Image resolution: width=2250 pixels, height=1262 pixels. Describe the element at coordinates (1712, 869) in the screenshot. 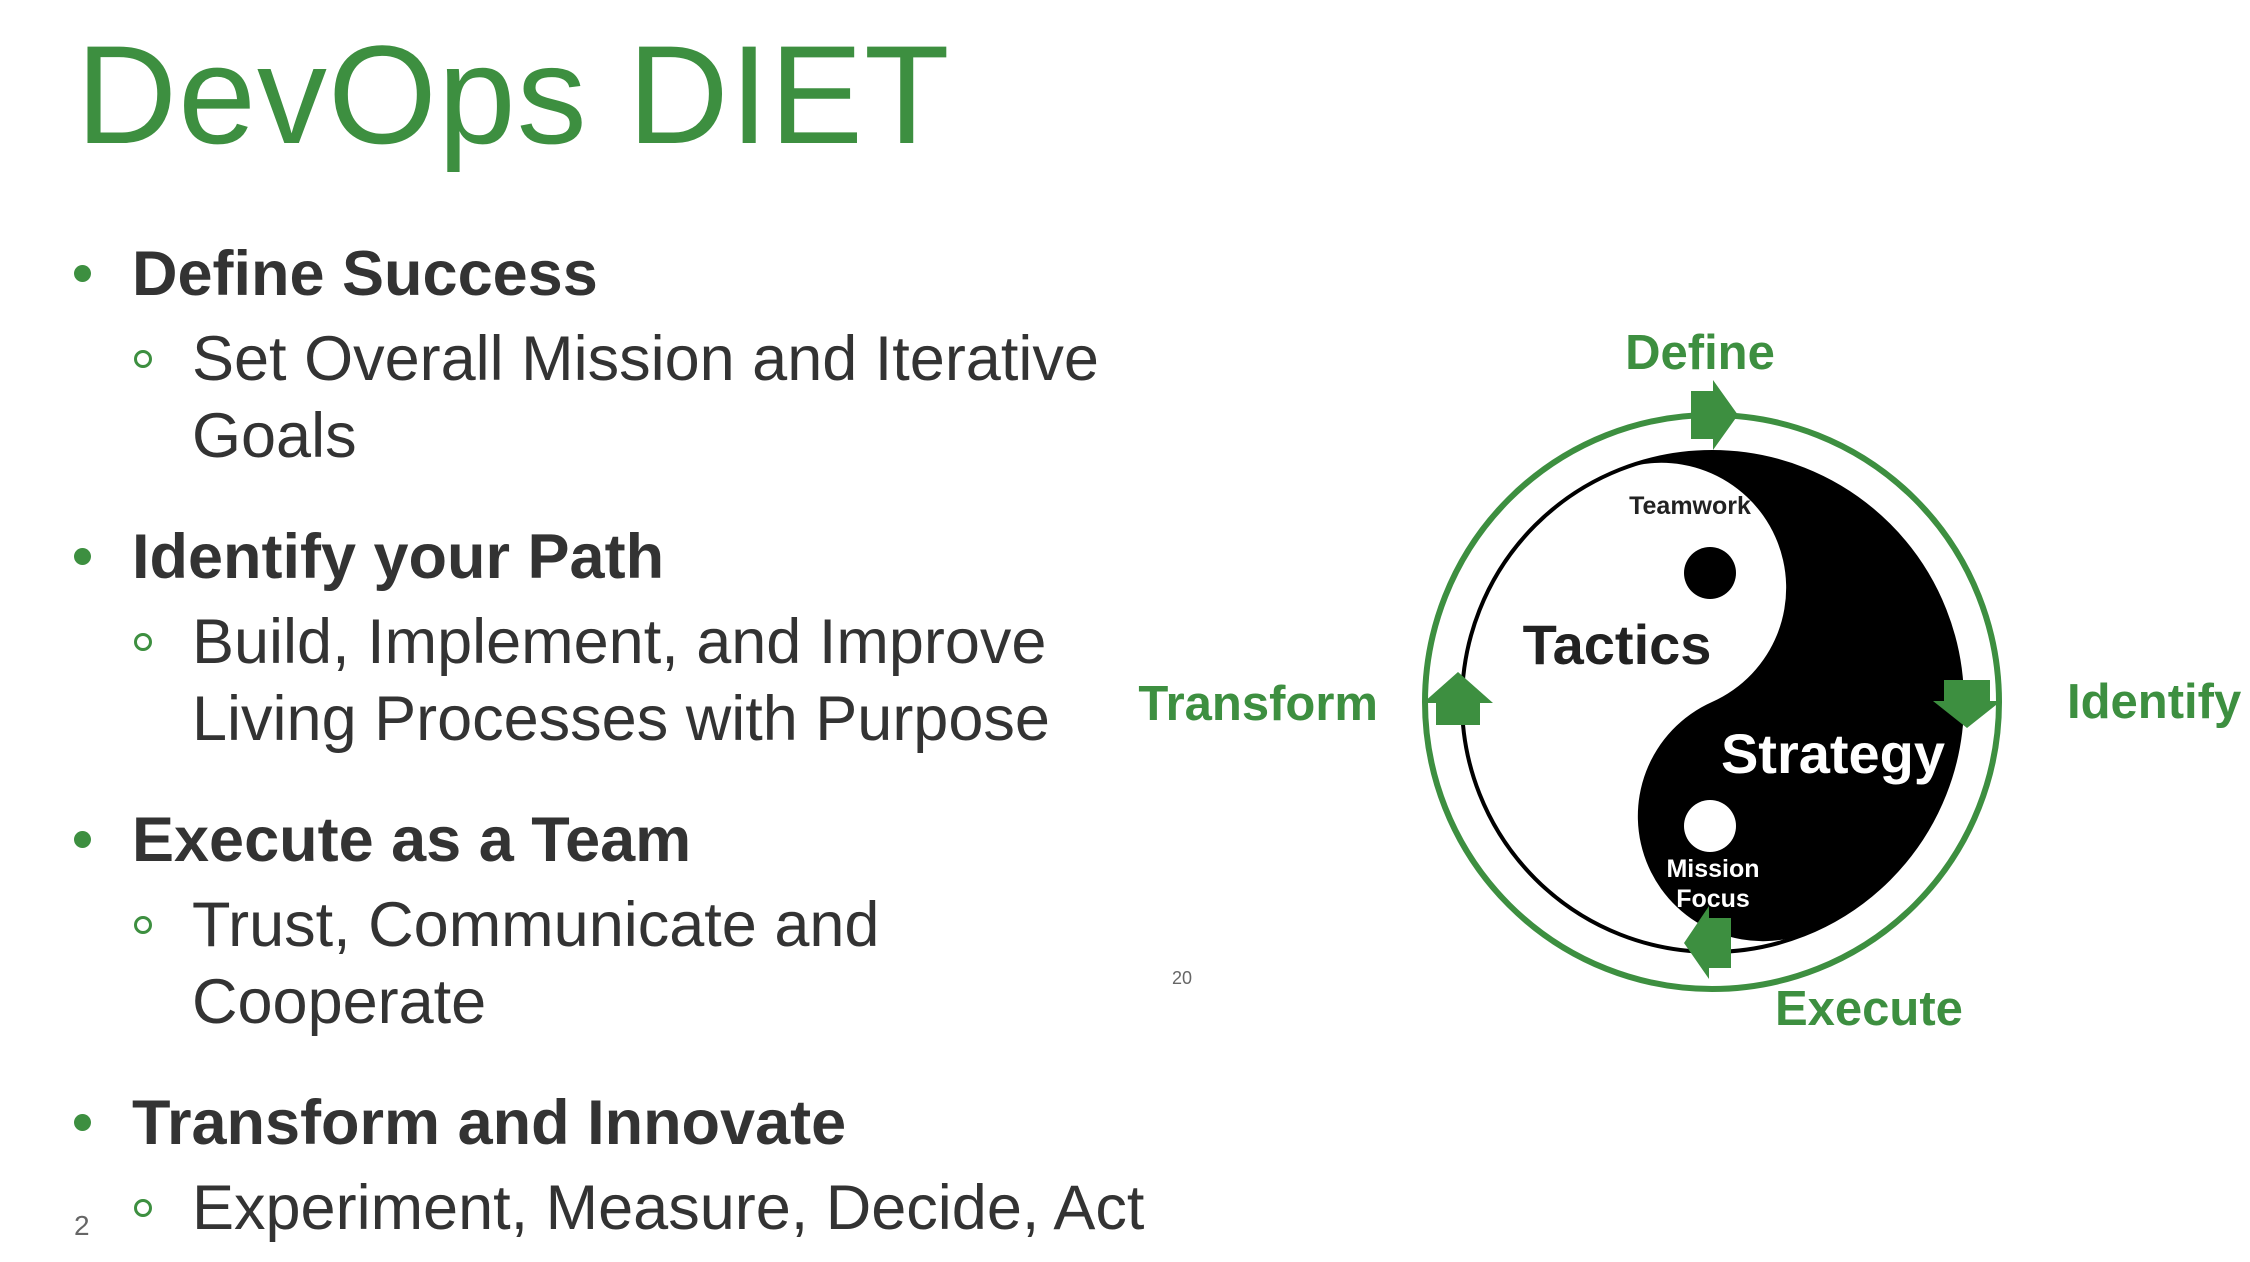

I see `yin-yang-label-mission: Mission` at that location.